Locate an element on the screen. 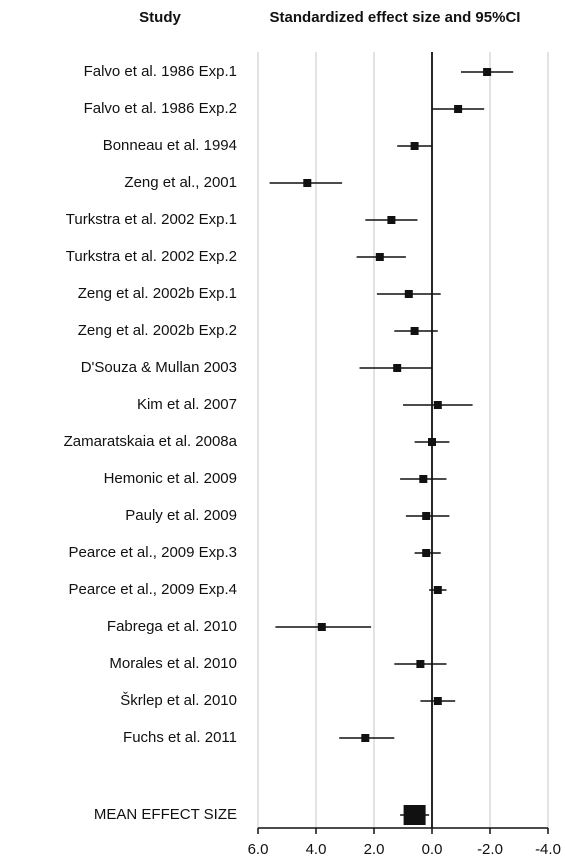 Image resolution: width=565 pixels, height=861 pixels. x-tick-label: 6.0 is located at coordinates (258, 849).